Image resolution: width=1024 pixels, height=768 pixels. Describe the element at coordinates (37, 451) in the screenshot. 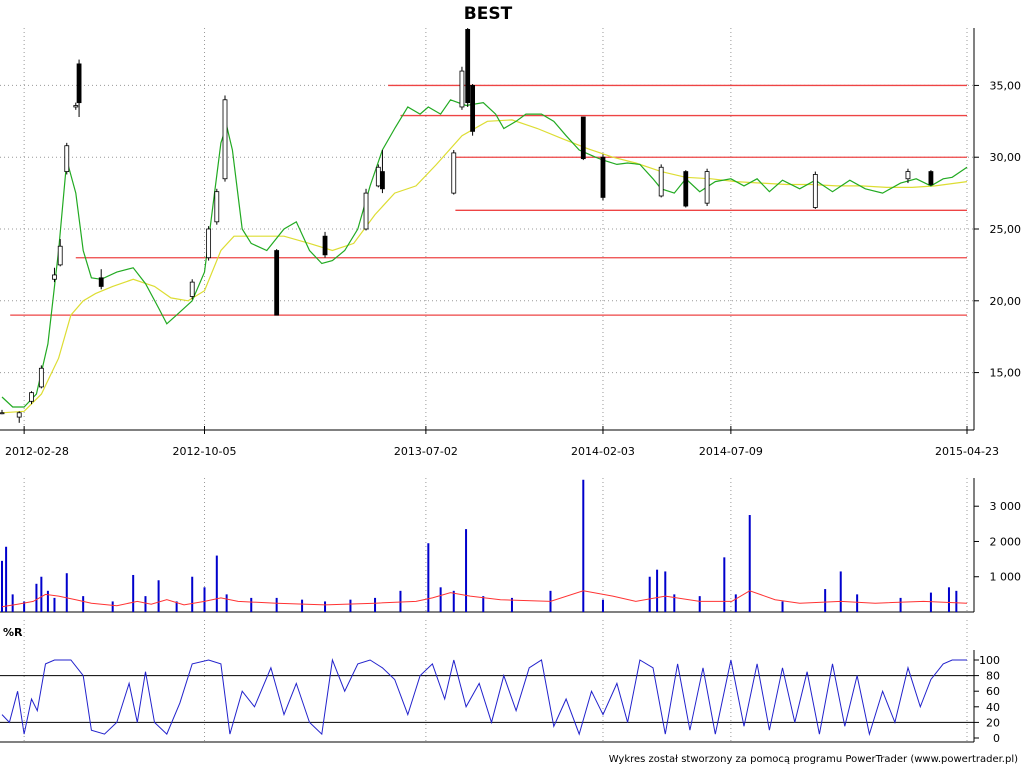

I see `price-x-tick-label: 2012-02-28` at that location.